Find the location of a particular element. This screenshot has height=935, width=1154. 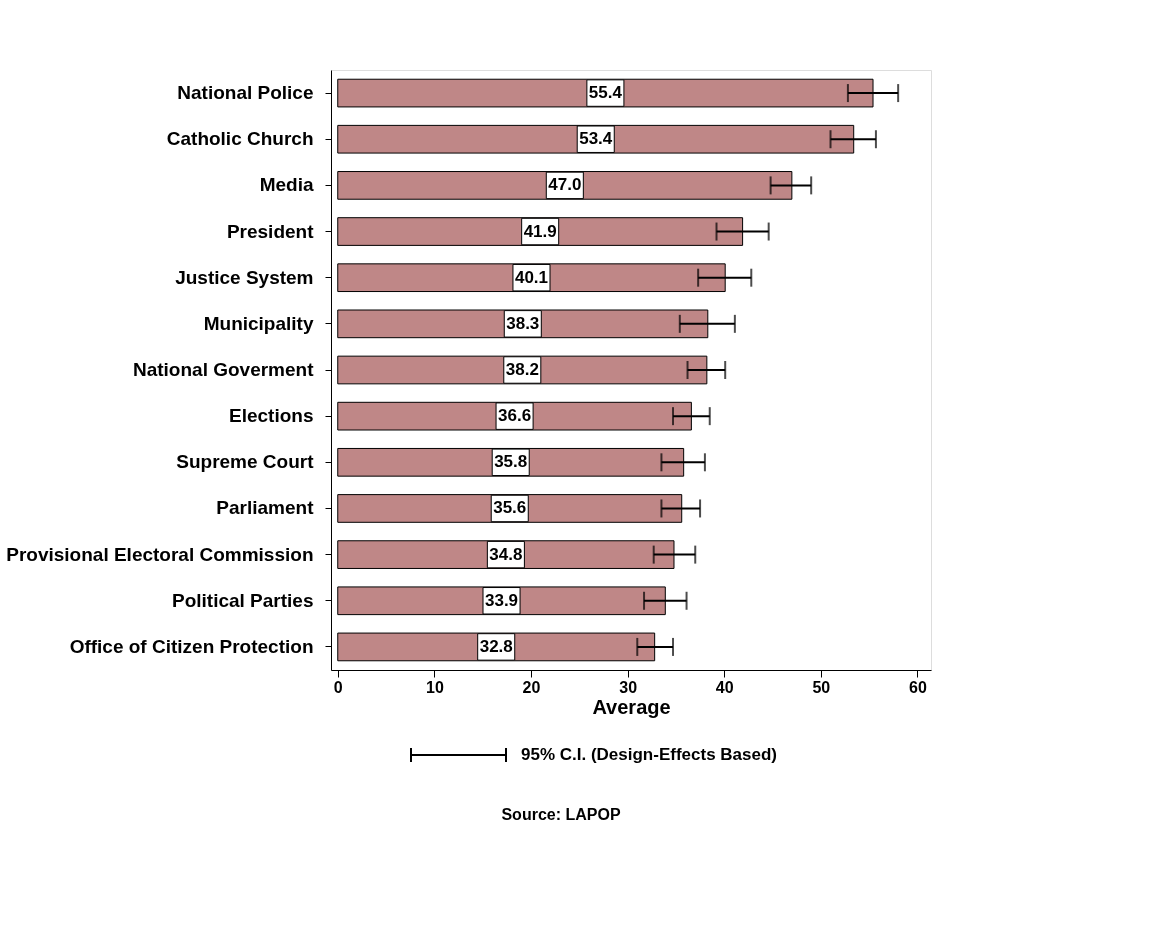

x-tick-label: 20 is located at coordinates (531, 687).